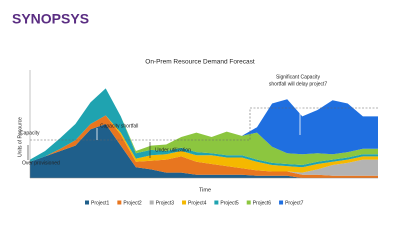 The image size is (400, 240). What do you see at coordinates (119, 126) in the screenshot?
I see `annotation: Capacity shortfall` at bounding box center [119, 126].